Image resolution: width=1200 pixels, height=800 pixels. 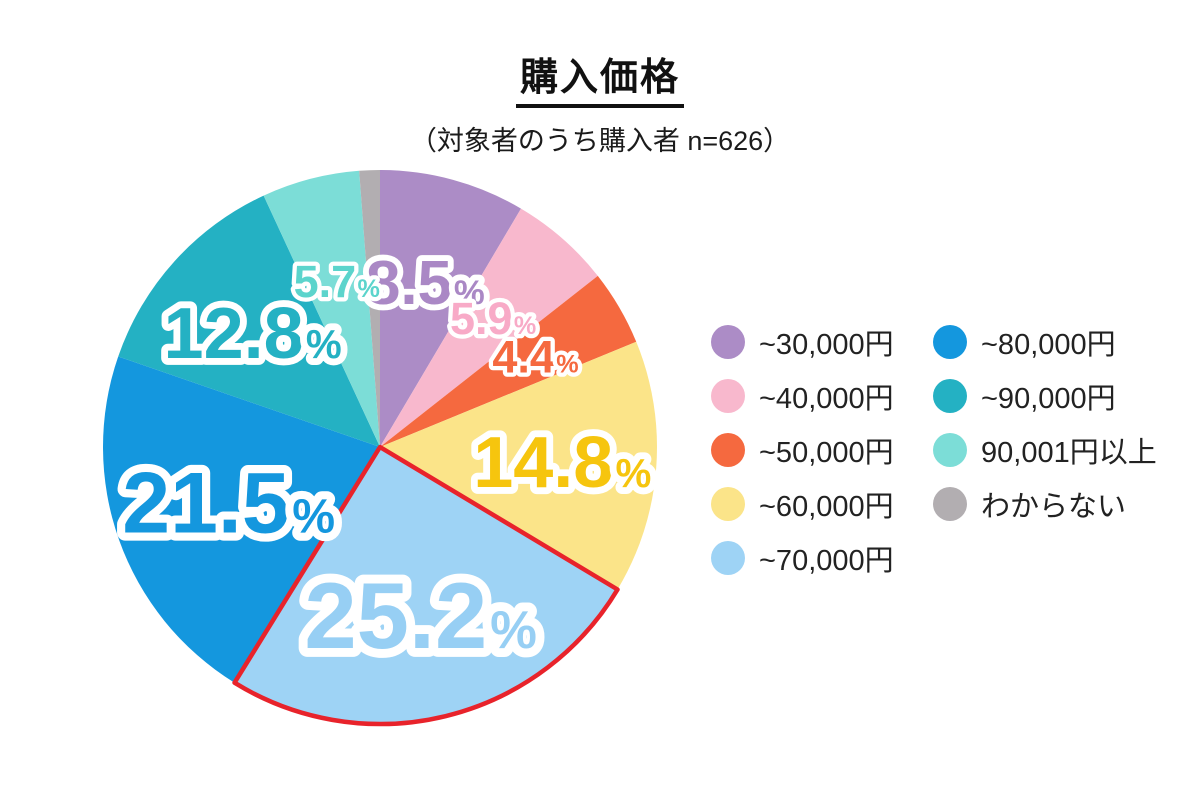 What do you see at coordinates (420, 615) in the screenshot?
I see `slice-percent-label: 25.2%` at bounding box center [420, 615].